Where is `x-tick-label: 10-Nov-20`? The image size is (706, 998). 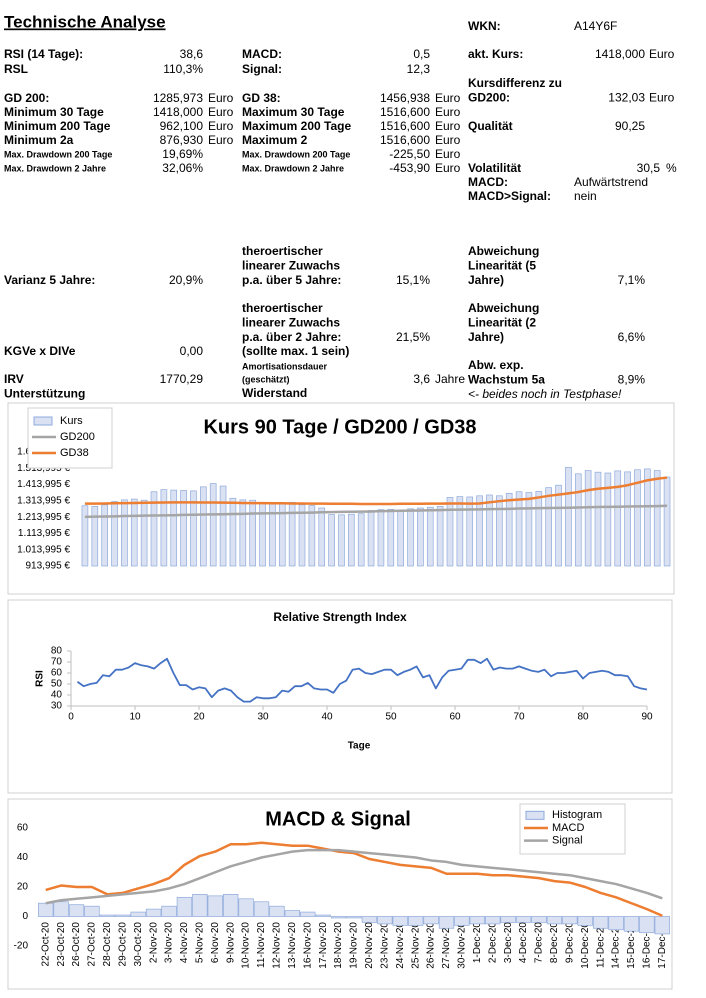 x-tick-label: 10-Nov-20 is located at coordinates (246, 945).